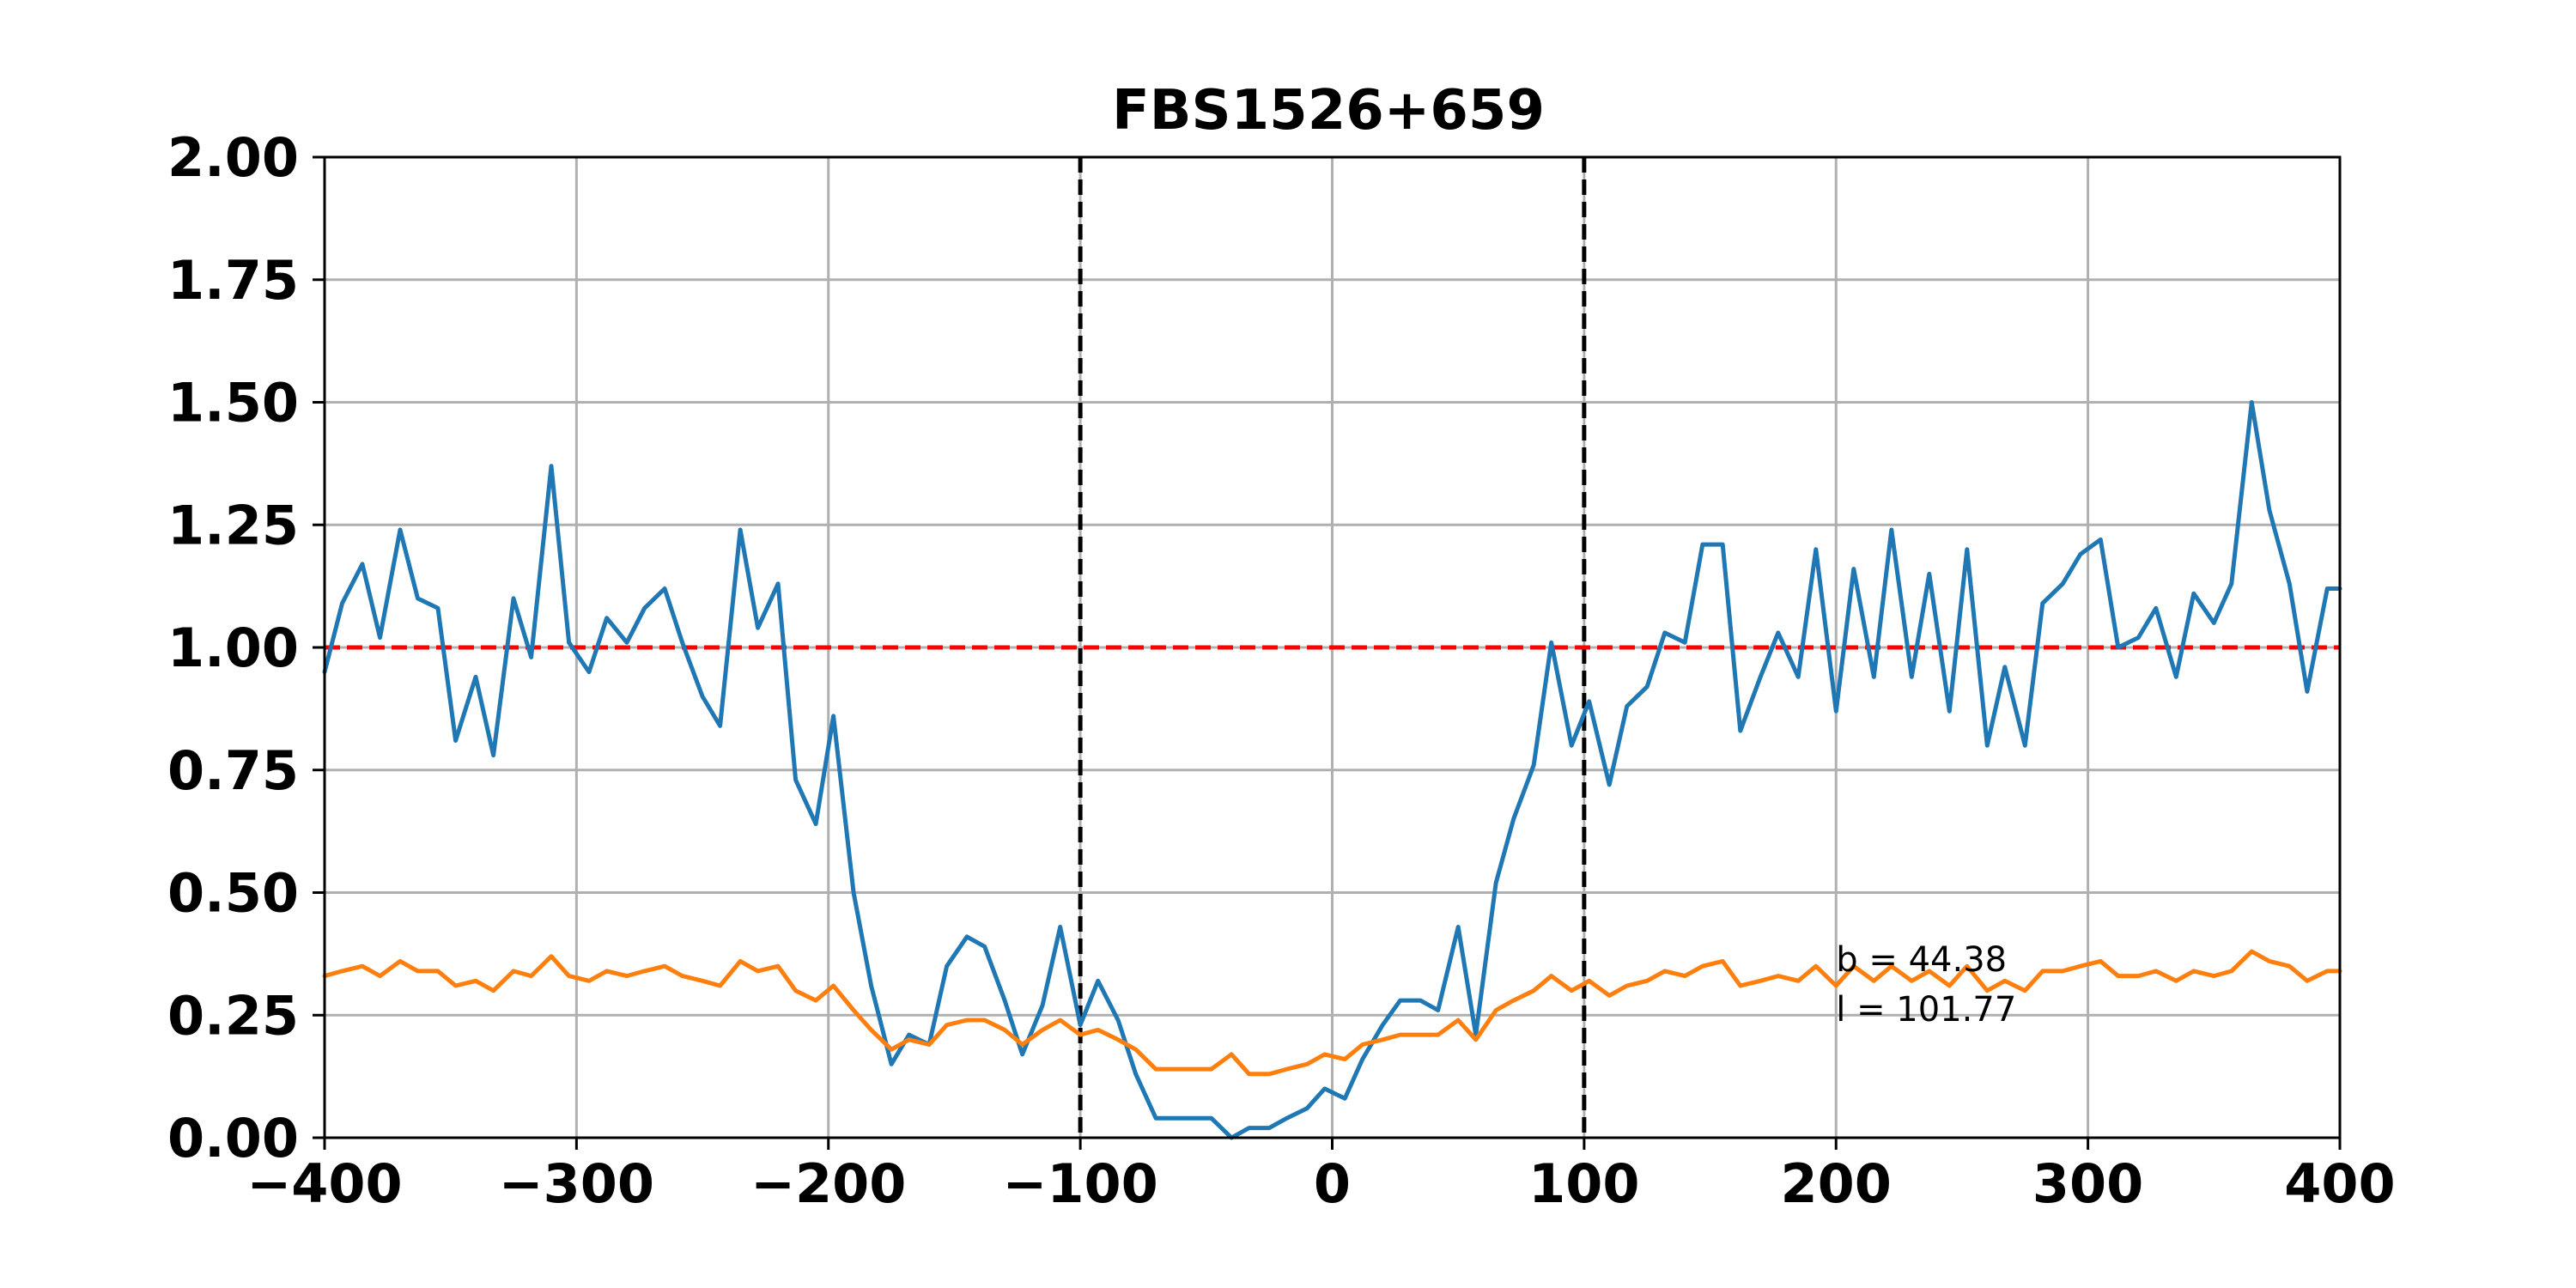 This screenshot has width=2576, height=1288. Describe the element at coordinates (233, 525) in the screenshot. I see `y-tick-label-5: 1.25` at that location.